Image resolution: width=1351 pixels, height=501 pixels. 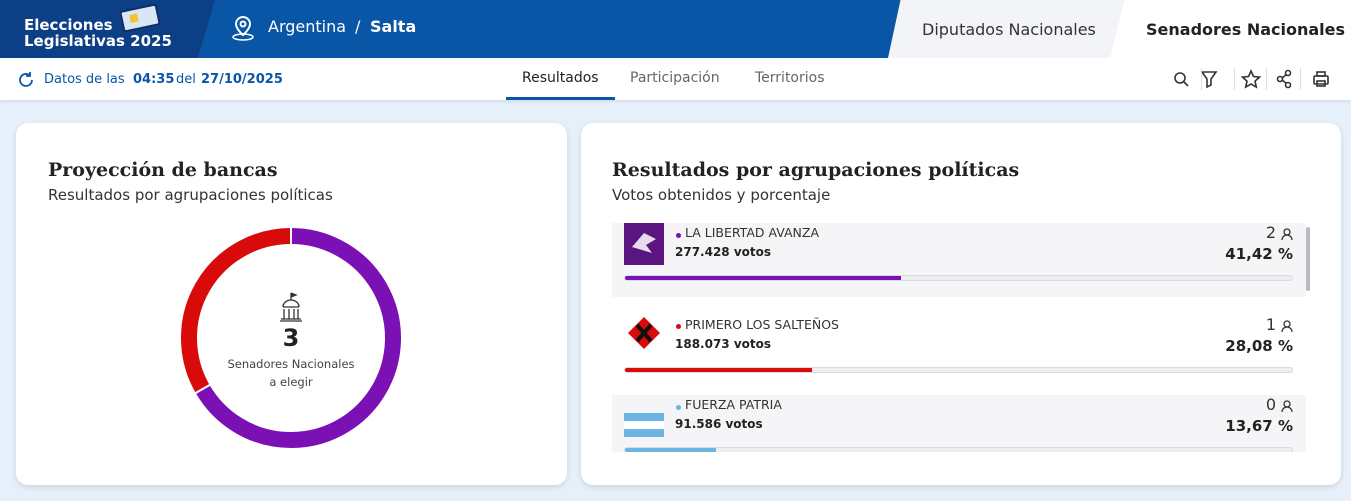 I want to click on seat-donut: 3 Senadores Nacionales a elegir, so click(x=291, y=337).